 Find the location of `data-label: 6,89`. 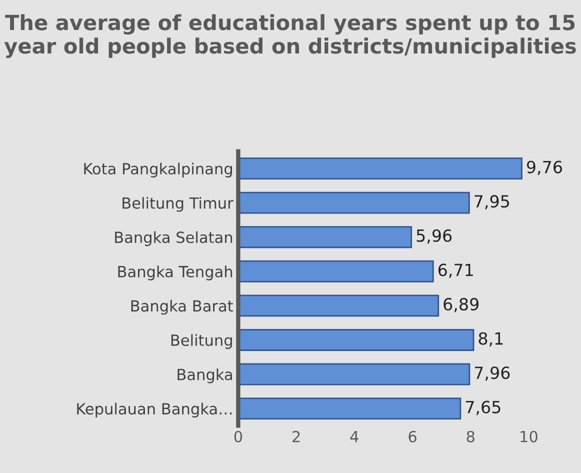

data-label: 6,89 is located at coordinates (461, 305).